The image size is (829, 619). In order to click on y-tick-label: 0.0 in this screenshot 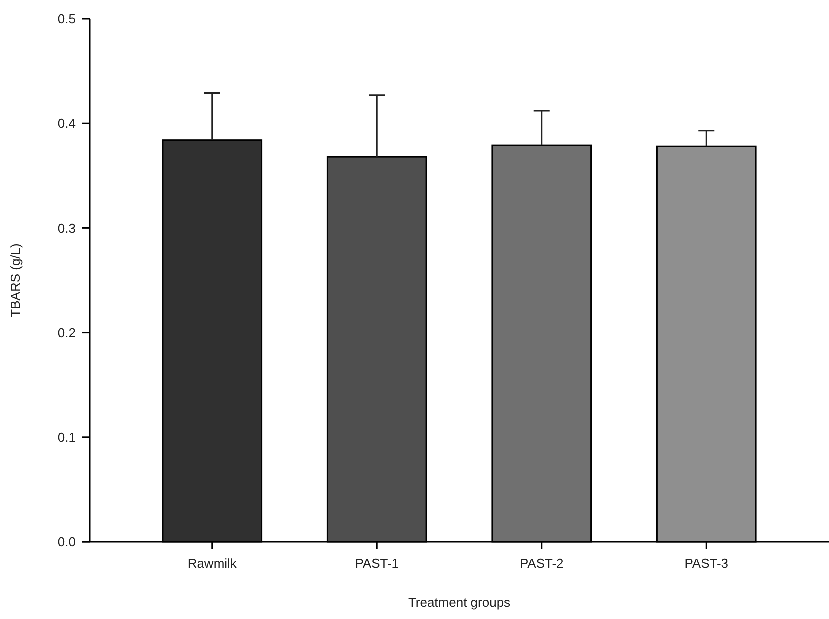, I will do `click(67, 542)`.